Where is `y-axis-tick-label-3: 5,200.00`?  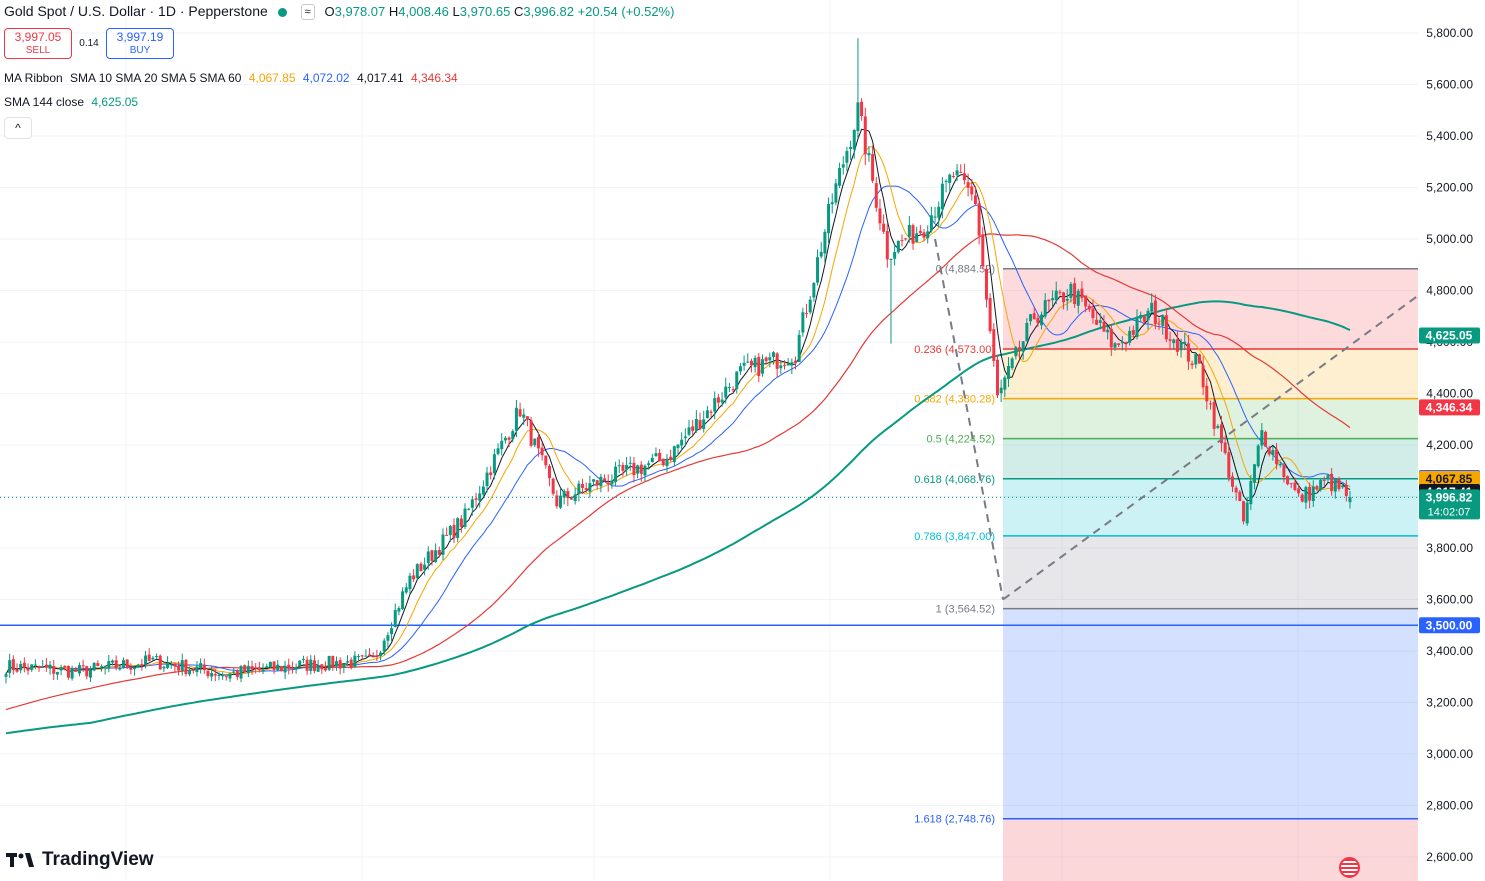
y-axis-tick-label-3: 5,200.00 is located at coordinates (1449, 188).